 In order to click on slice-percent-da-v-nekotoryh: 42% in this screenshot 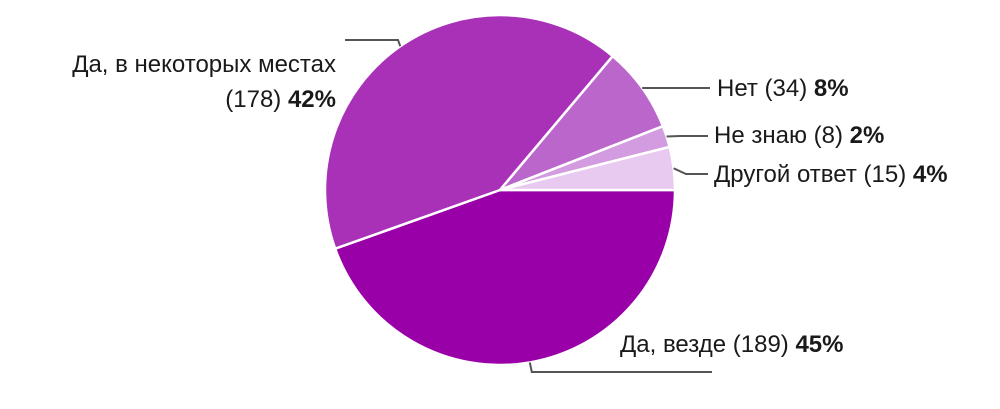, I will do `click(312, 99)`.